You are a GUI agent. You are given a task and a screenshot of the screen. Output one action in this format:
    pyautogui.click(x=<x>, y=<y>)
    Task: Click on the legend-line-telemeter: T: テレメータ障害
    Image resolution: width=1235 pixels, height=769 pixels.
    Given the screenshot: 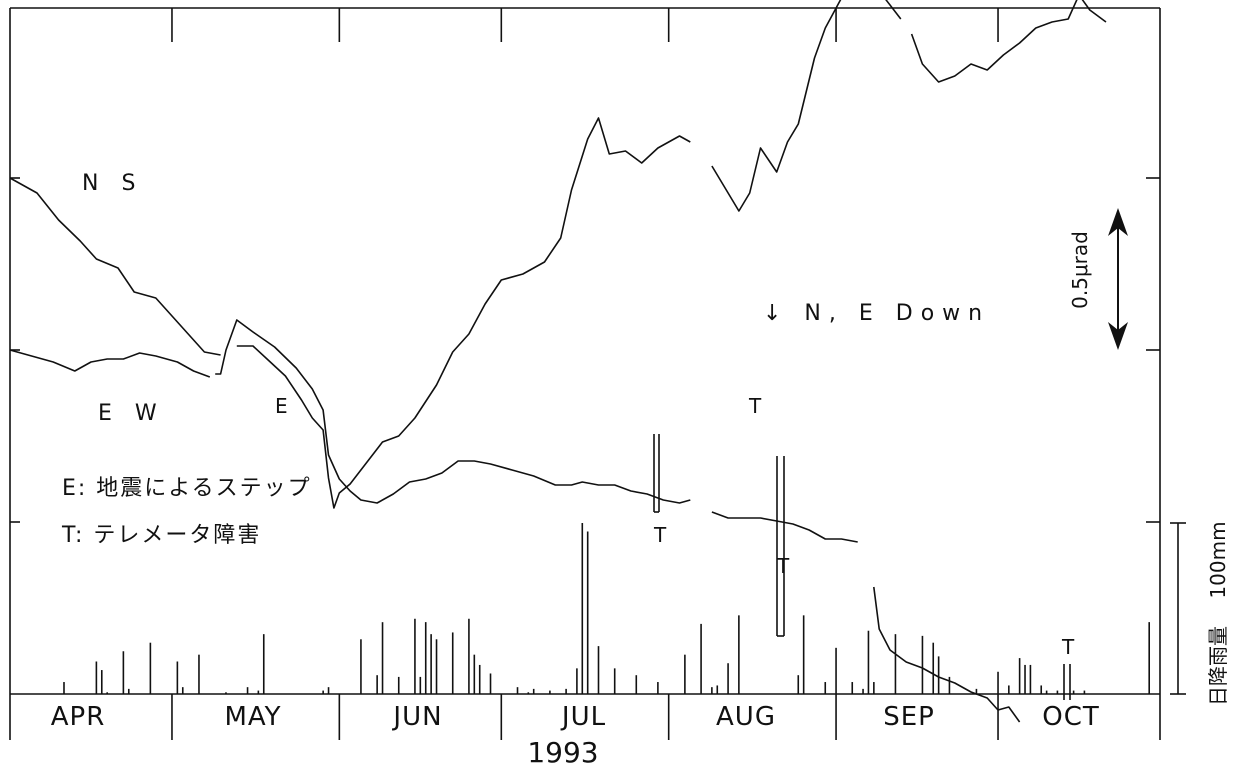 What is the action you would take?
    pyautogui.click(x=161, y=535)
    